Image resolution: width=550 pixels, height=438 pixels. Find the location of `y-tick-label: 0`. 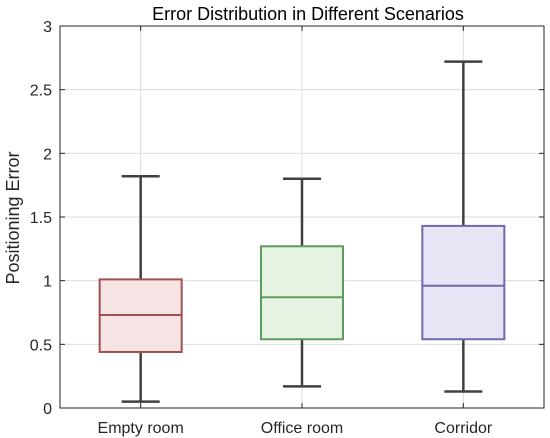

y-tick-label: 0 is located at coordinates (47, 409).